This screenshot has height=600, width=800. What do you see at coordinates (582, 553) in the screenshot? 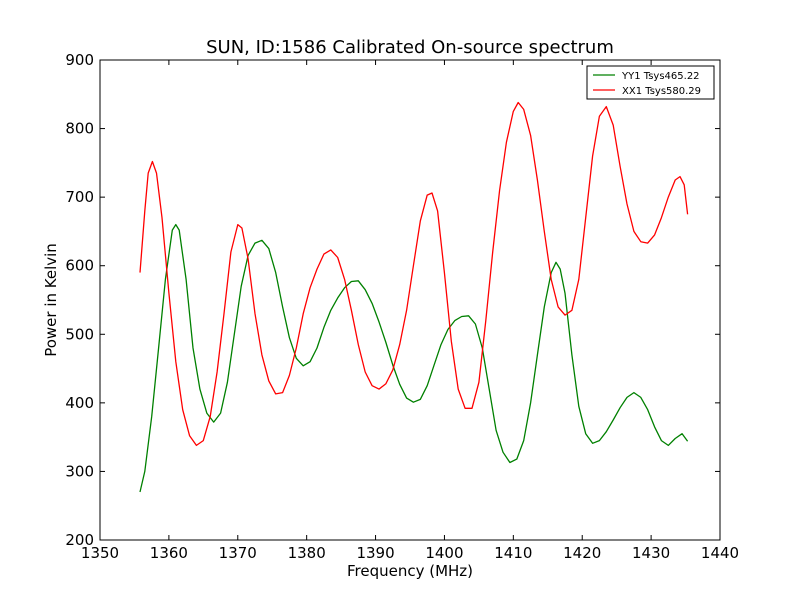
I see `x-tick-label: 1420` at bounding box center [582, 553].